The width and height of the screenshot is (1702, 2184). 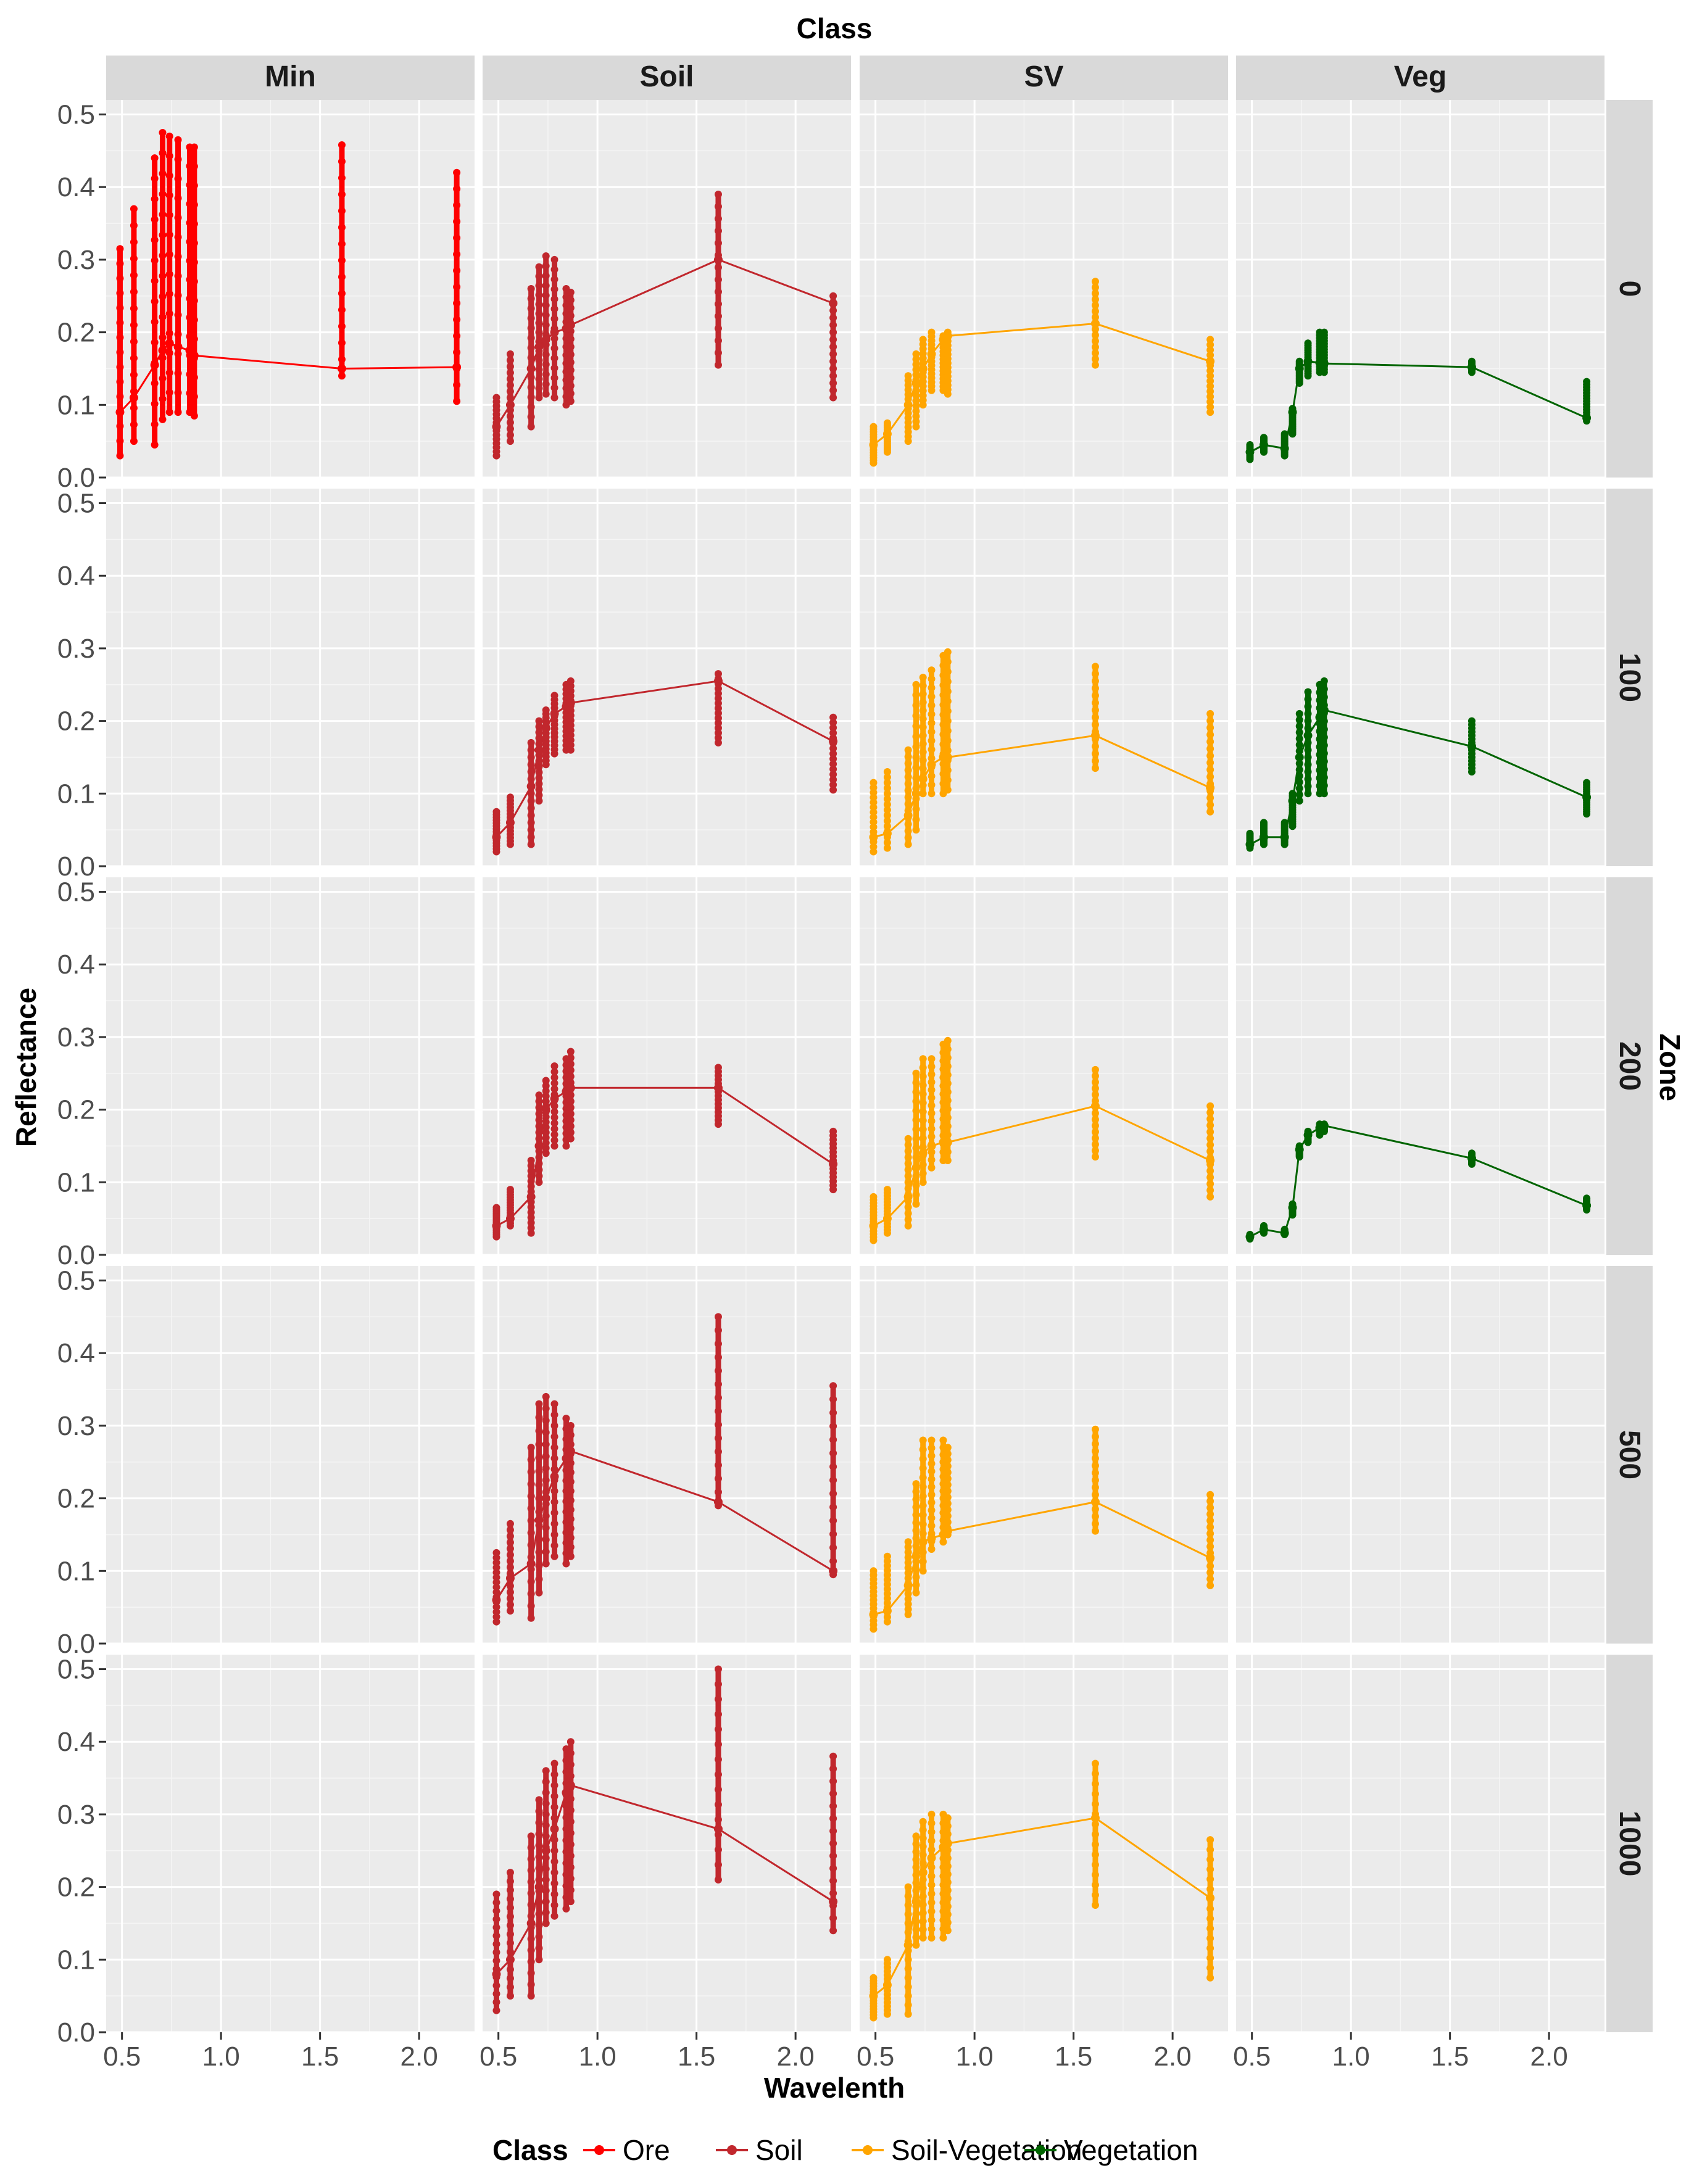 What do you see at coordinates (665, 763) in the screenshot?
I see `series-soil` at bounding box center [665, 763].